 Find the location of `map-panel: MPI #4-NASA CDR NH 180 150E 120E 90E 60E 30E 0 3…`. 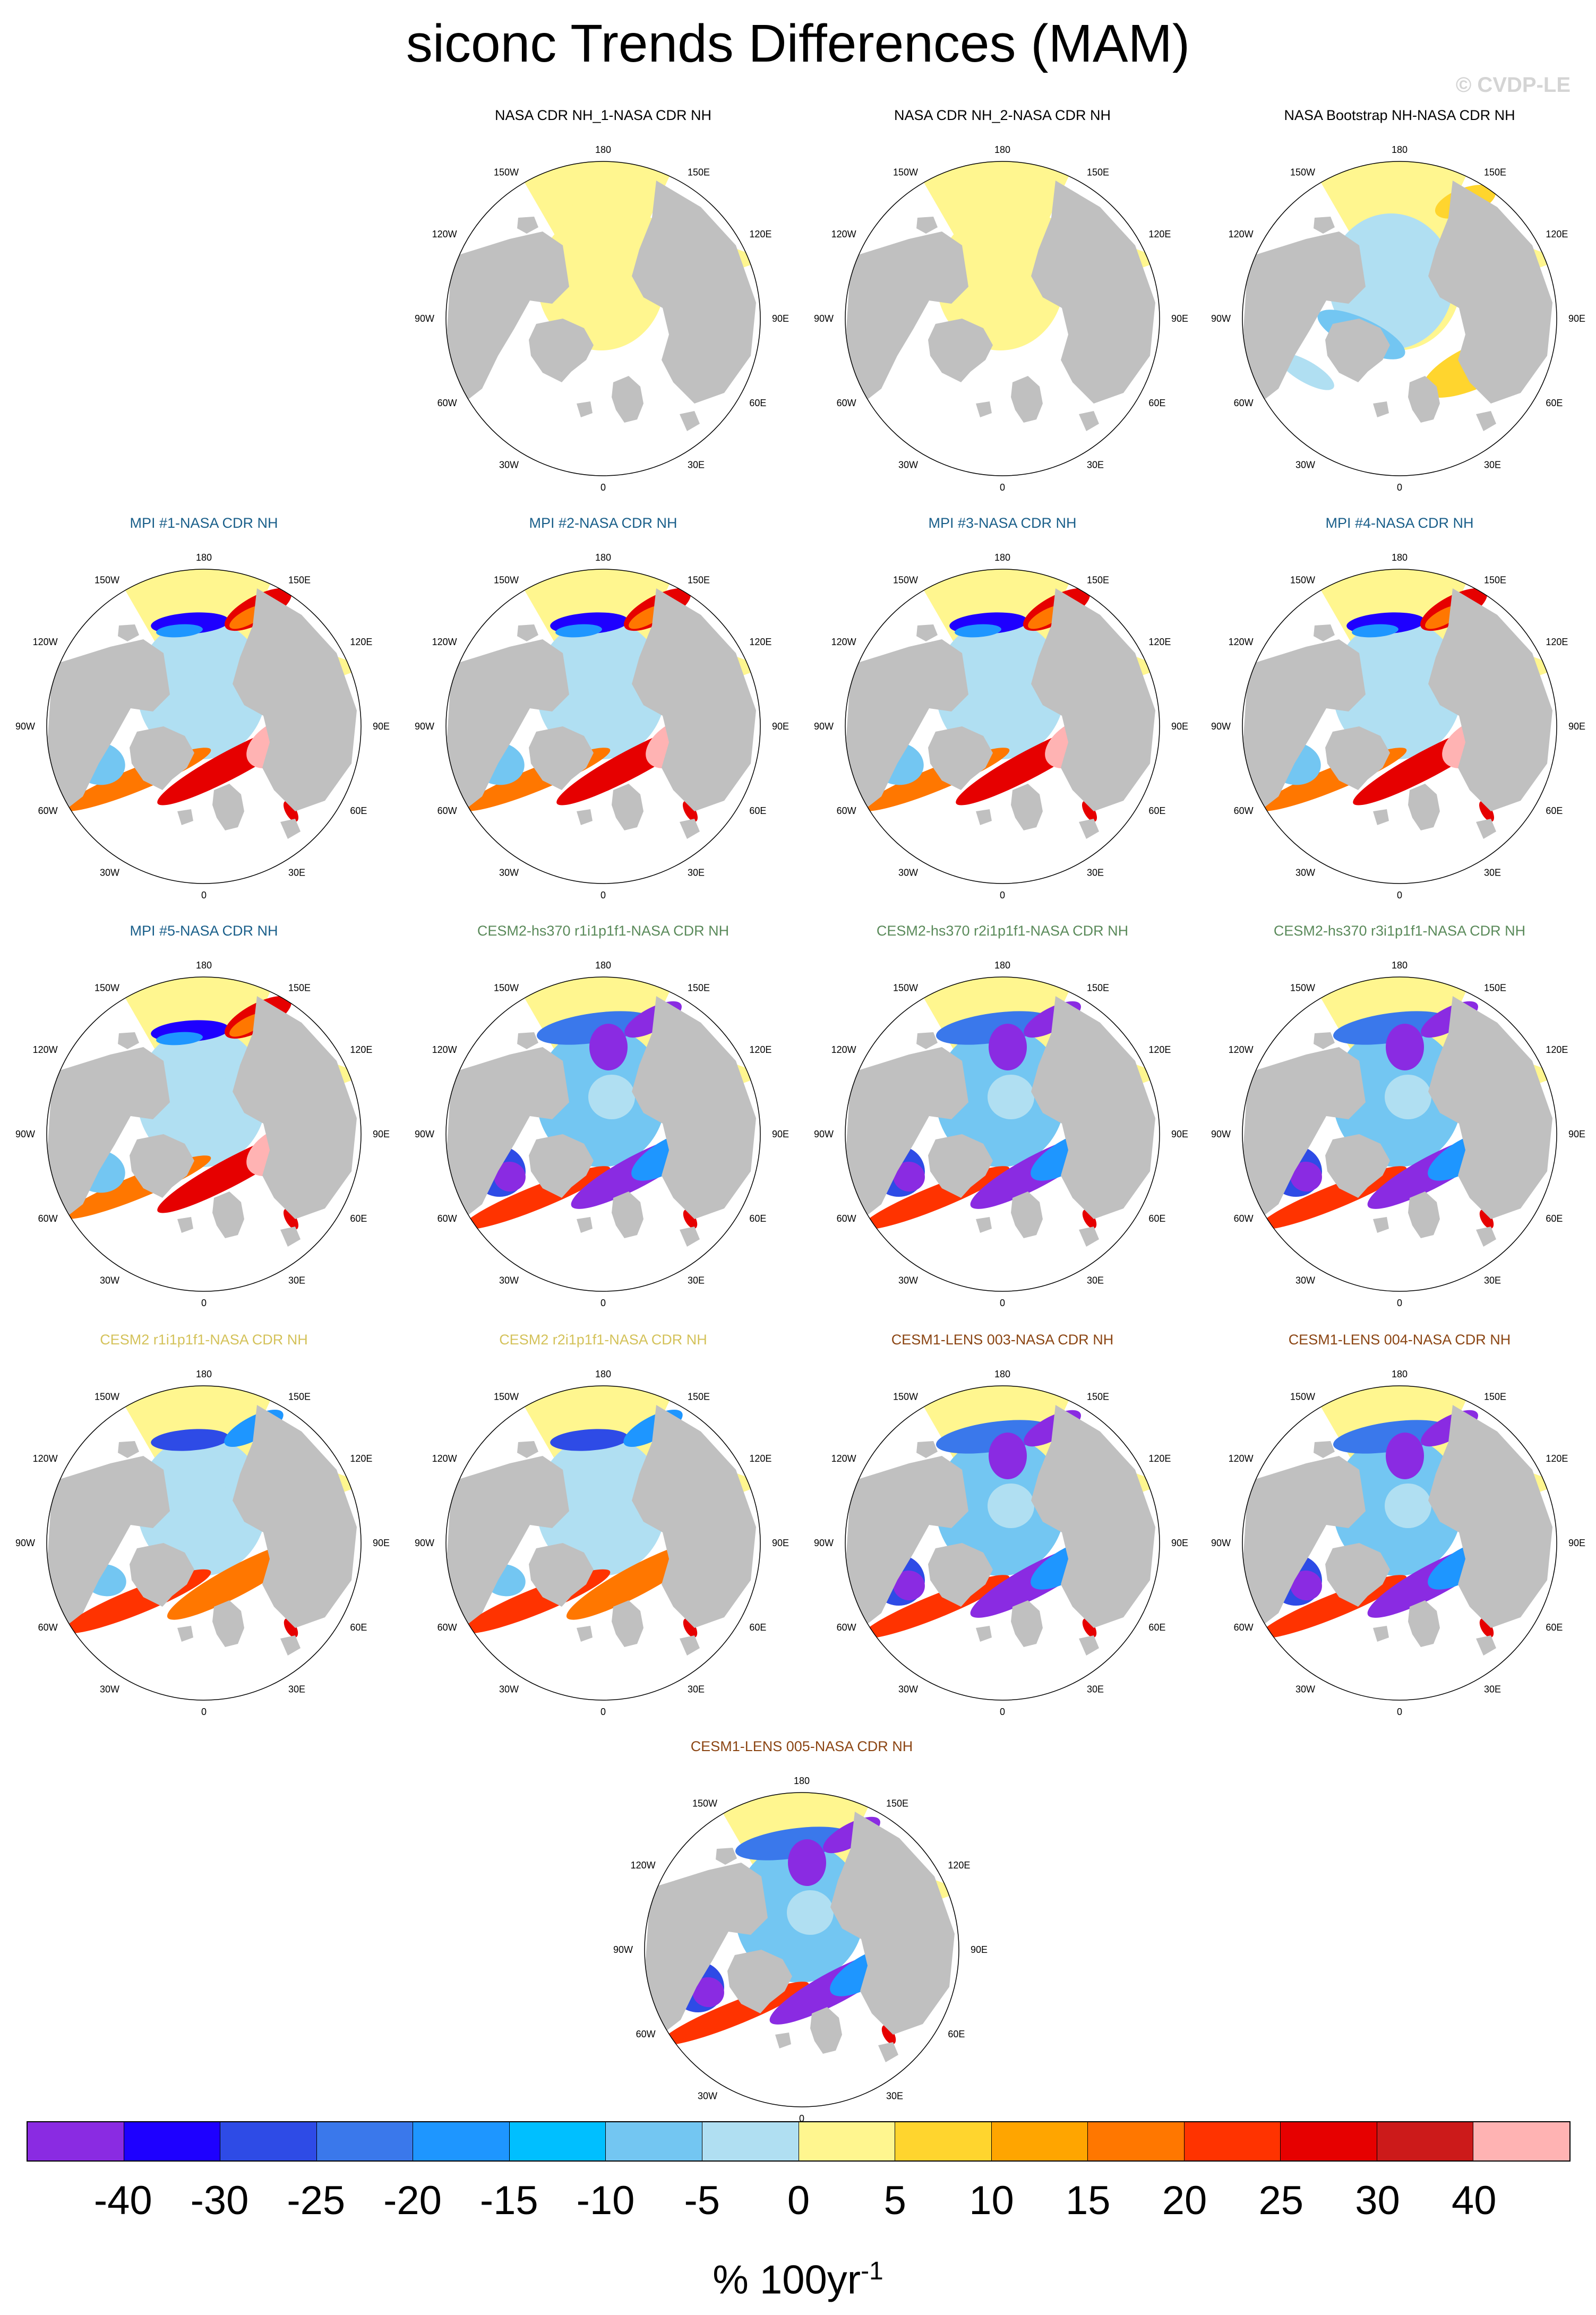

map-panel: MPI #4-NASA CDR NH 180 150E 120E 90E 60E 30E 0 3… is located at coordinates (1398, 716).